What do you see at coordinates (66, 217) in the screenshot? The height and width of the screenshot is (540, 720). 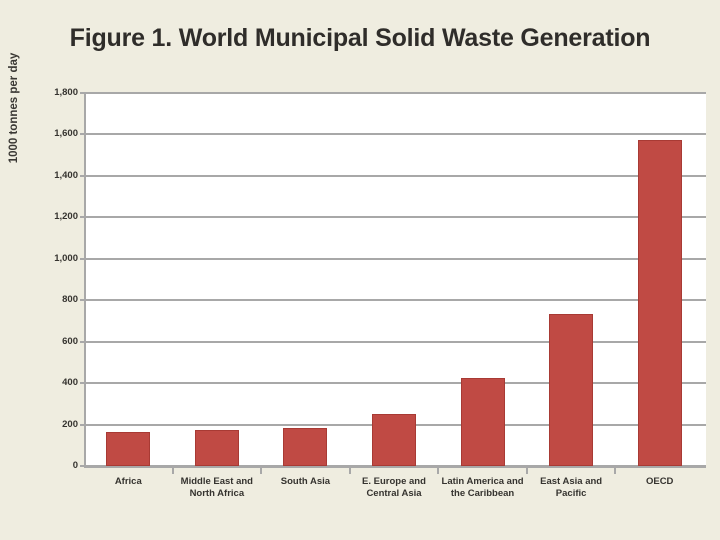 I see `y-axis-tick-label: 1,200` at bounding box center [66, 217].